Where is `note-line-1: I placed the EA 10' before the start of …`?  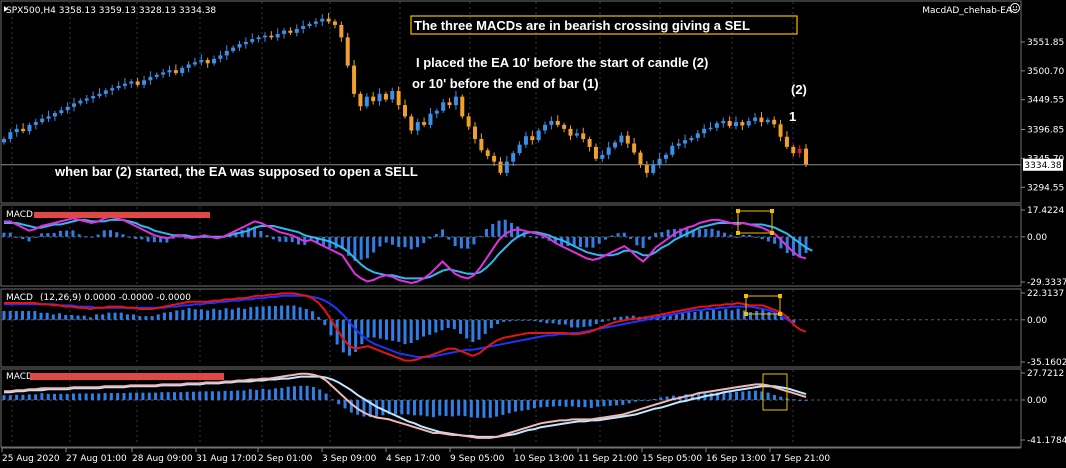 note-line-1: I placed the EA 10' before the start of … is located at coordinates (562, 62).